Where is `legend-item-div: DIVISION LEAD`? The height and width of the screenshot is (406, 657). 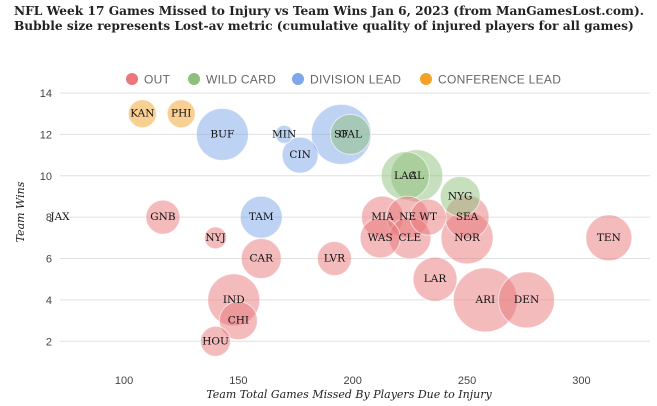 legend-item-div: DIVISION LEAD is located at coordinates (346, 80).